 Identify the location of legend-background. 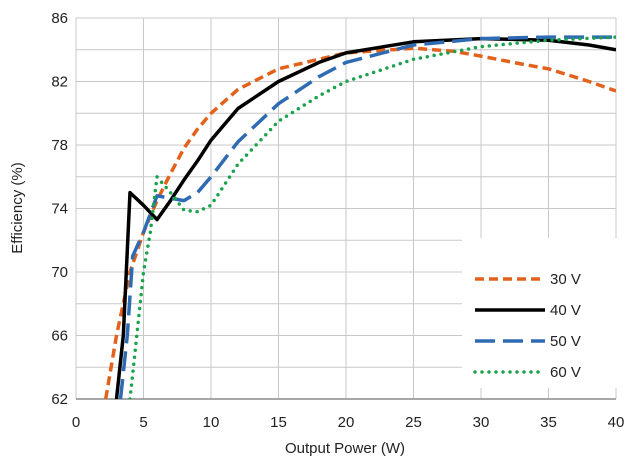
(539, 313).